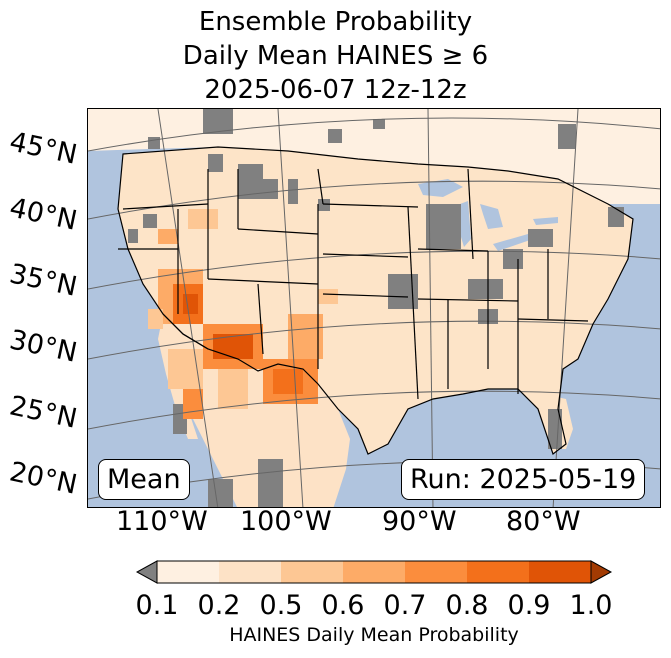 The height and width of the screenshot is (658, 671). What do you see at coordinates (43, 148) in the screenshot?
I see `lat-label-45: 45°N` at bounding box center [43, 148].